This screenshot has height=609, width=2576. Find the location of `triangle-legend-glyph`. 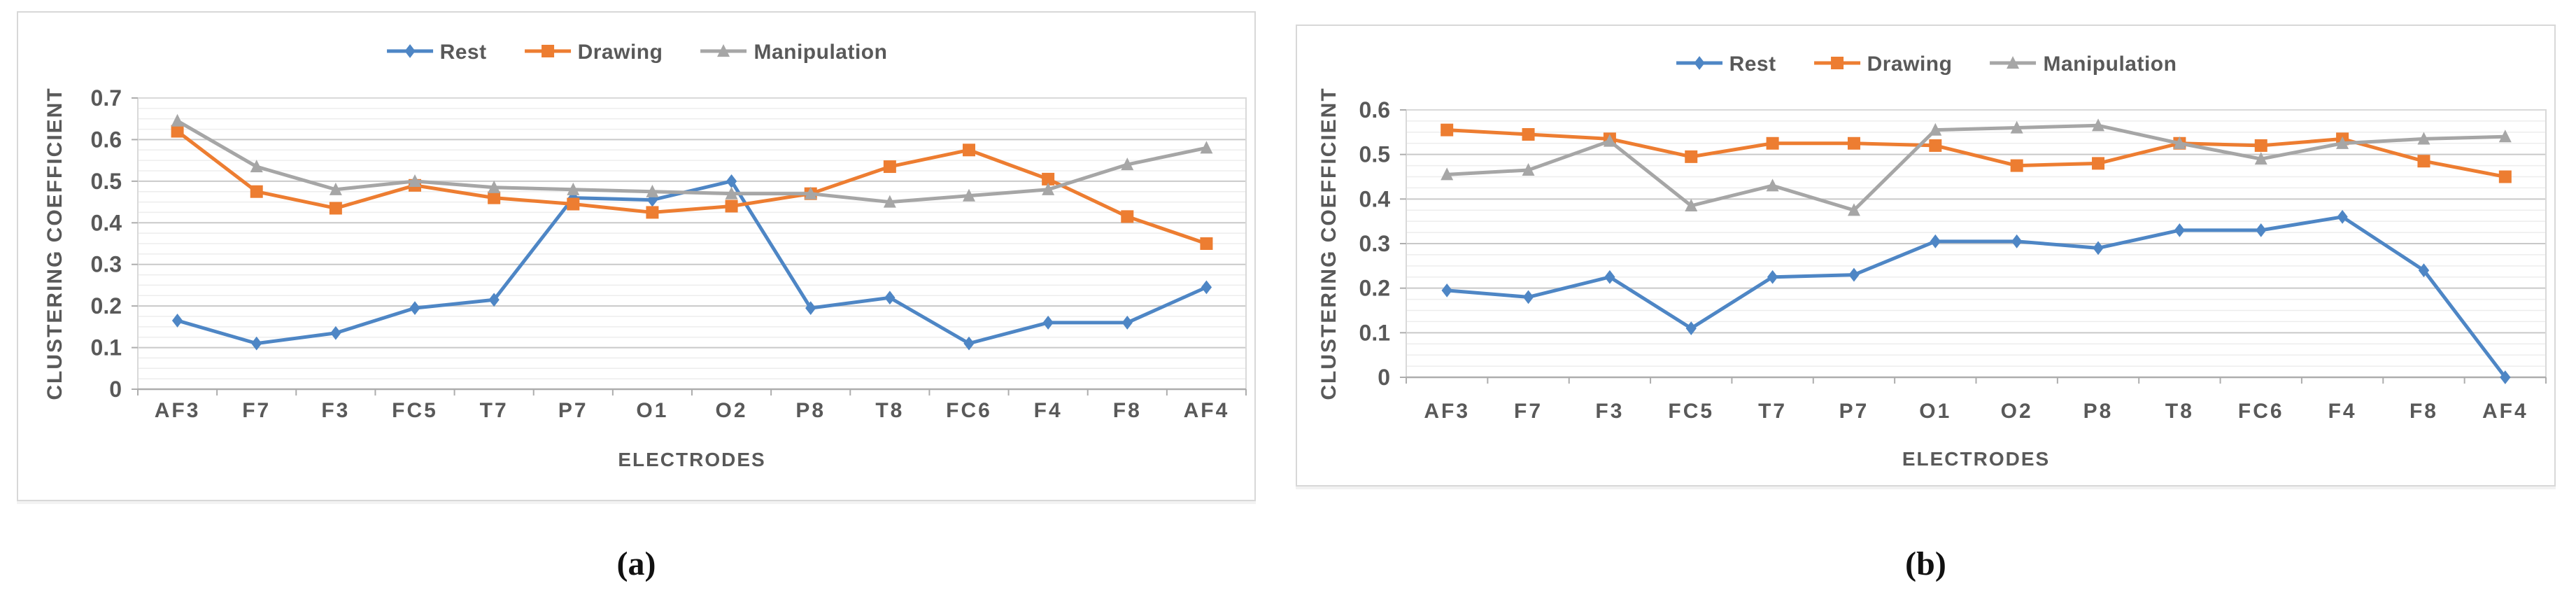

triangle-legend-glyph is located at coordinates (723, 50).